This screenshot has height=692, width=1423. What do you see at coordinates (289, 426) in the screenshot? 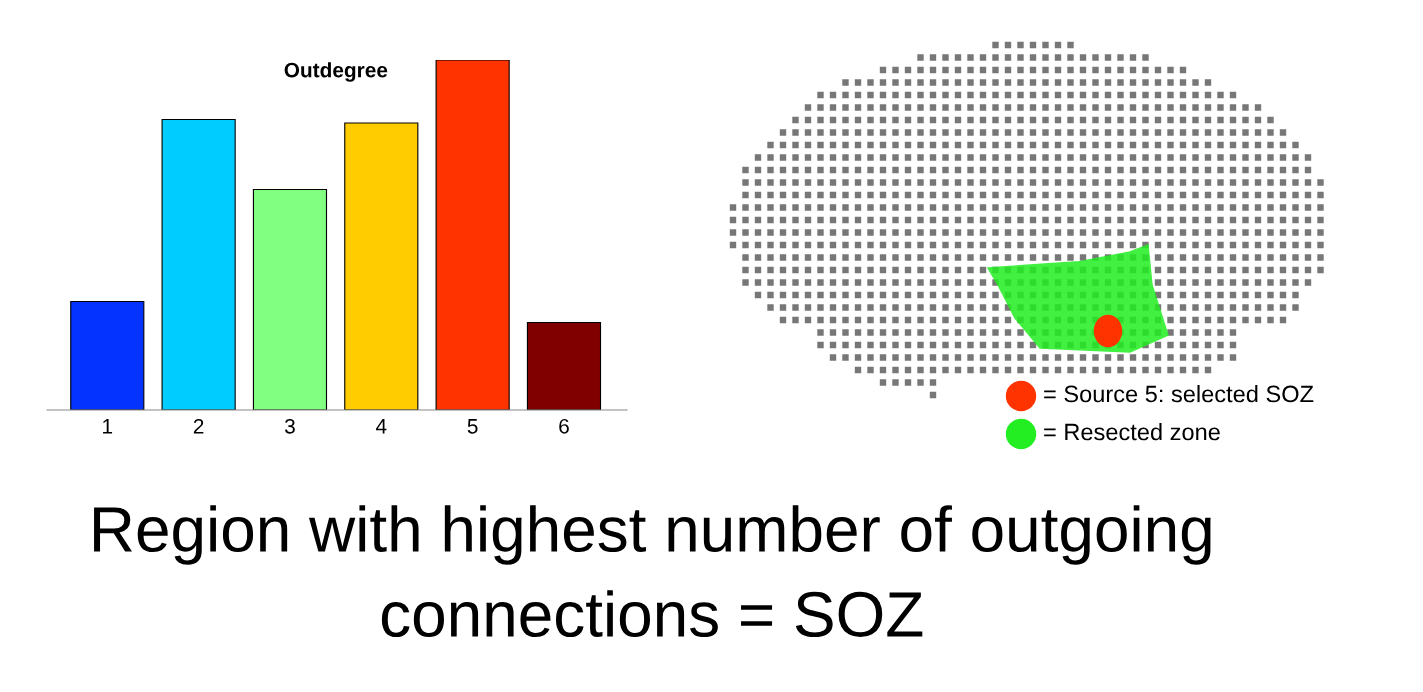
I see `x-tick-label: 3` at bounding box center [289, 426].